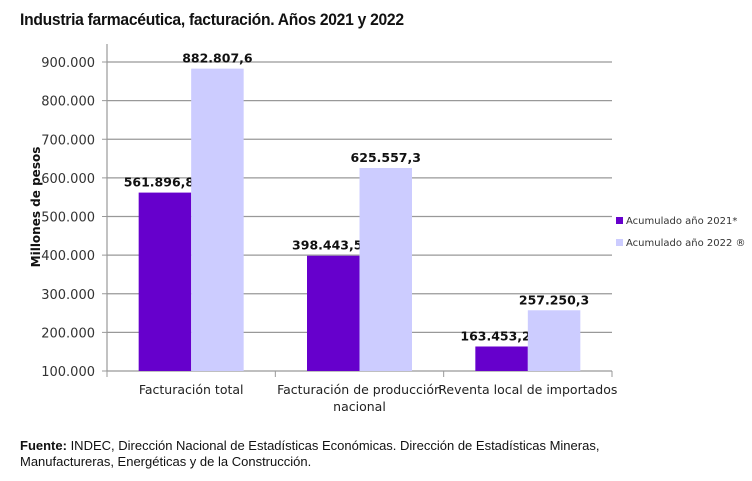 The width and height of the screenshot is (752, 481). Describe the element at coordinates (554, 299) in the screenshot. I see `data-label: 257.250,3` at that location.